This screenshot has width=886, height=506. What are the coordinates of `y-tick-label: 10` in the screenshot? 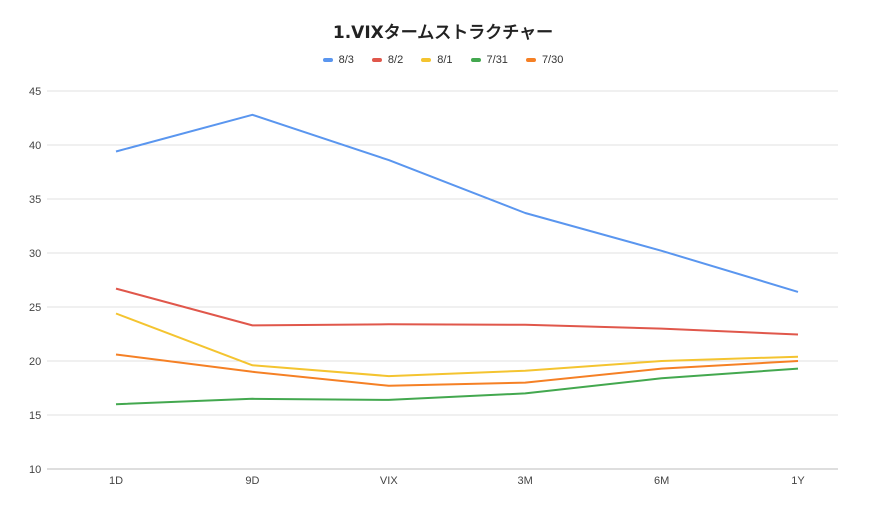 It's located at (35, 470).